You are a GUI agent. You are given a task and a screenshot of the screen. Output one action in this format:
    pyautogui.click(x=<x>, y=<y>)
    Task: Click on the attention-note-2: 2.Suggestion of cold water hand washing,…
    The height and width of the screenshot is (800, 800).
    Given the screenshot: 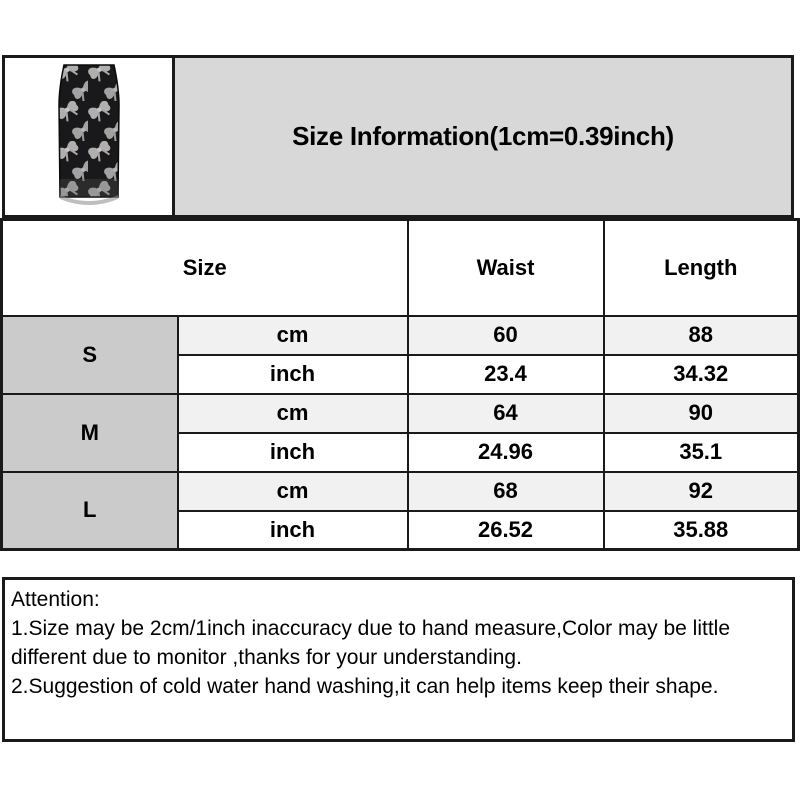 What is the action you would take?
    pyautogui.click(x=365, y=686)
    